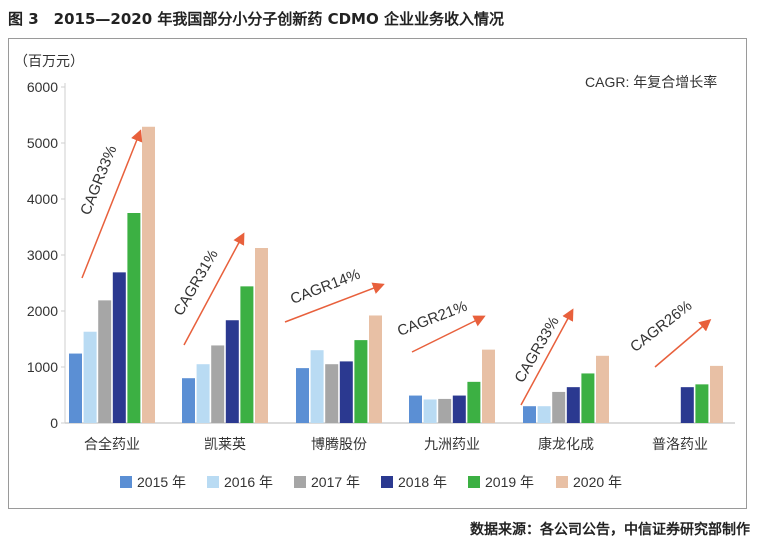  Describe the element at coordinates (54, 423) in the screenshot. I see `y-tick-label: 0` at that location.